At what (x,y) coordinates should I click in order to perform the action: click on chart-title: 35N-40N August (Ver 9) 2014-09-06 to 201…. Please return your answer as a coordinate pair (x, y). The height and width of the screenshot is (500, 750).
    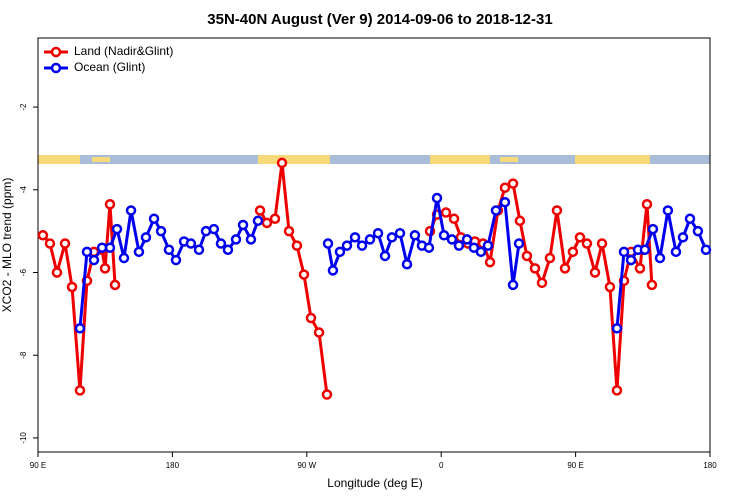
    Looking at the image, I should click on (379, 19).